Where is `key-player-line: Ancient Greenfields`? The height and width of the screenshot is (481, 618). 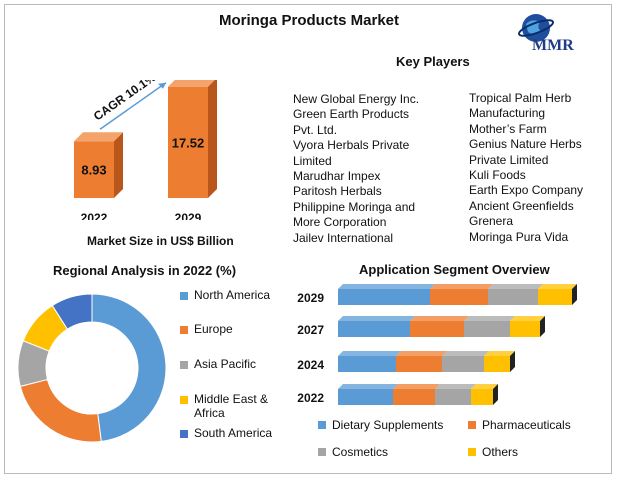
key-player-line: Ancient Greenfields is located at coordinates (521, 205).